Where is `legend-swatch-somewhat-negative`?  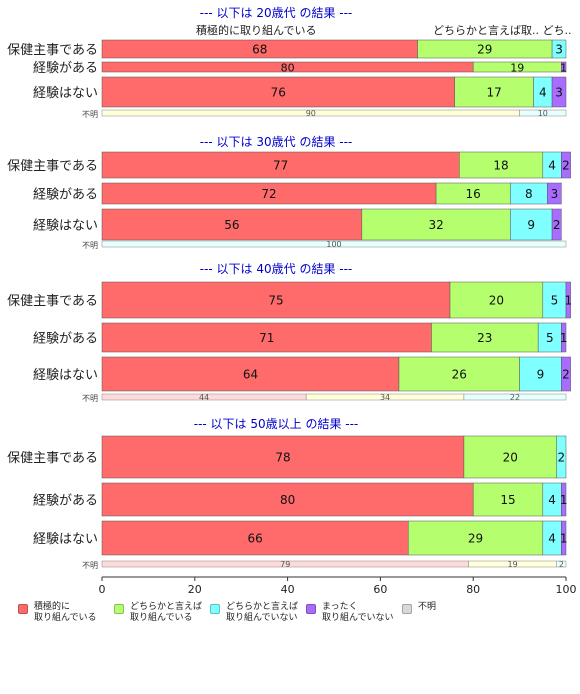 legend-swatch-somewhat-negative is located at coordinates (215, 609).